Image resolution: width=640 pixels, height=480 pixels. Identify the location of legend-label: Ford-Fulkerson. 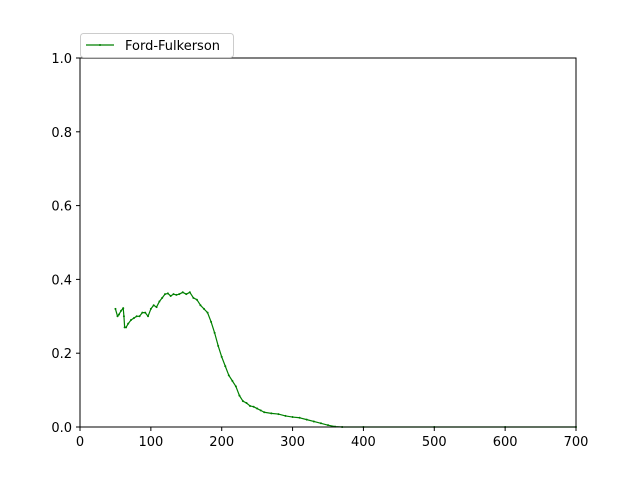
(172, 46).